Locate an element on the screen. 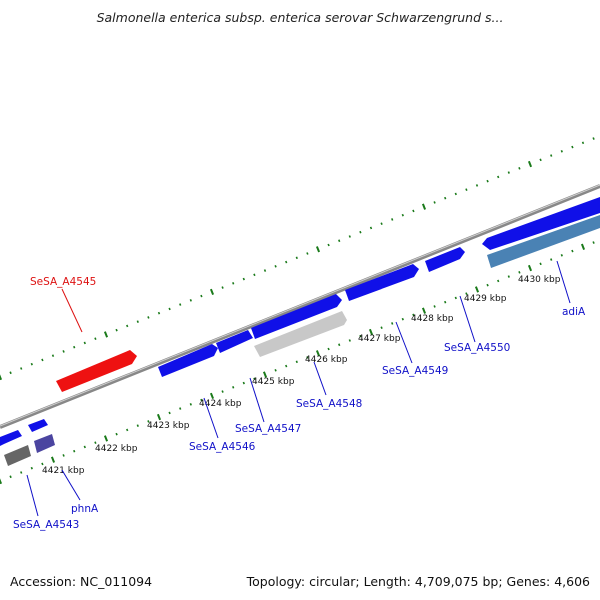  gene-label-sesa-a4547: SeSA_A4547 is located at coordinates (268, 429).